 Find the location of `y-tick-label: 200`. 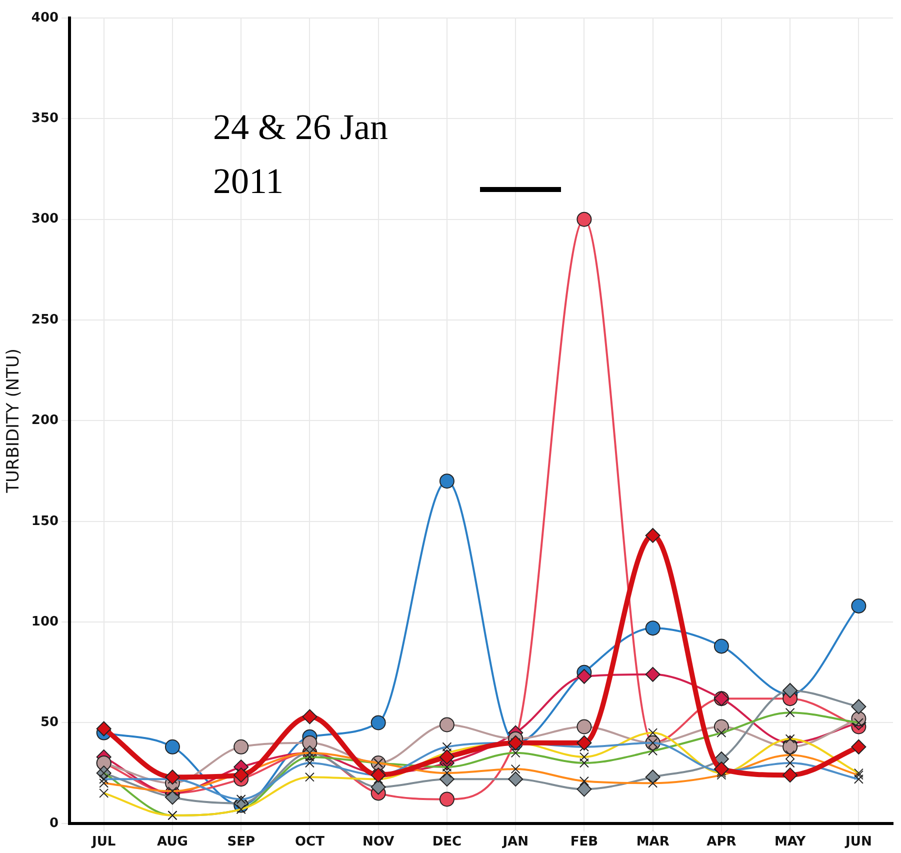

y-tick-label: 200 is located at coordinates (45, 420).